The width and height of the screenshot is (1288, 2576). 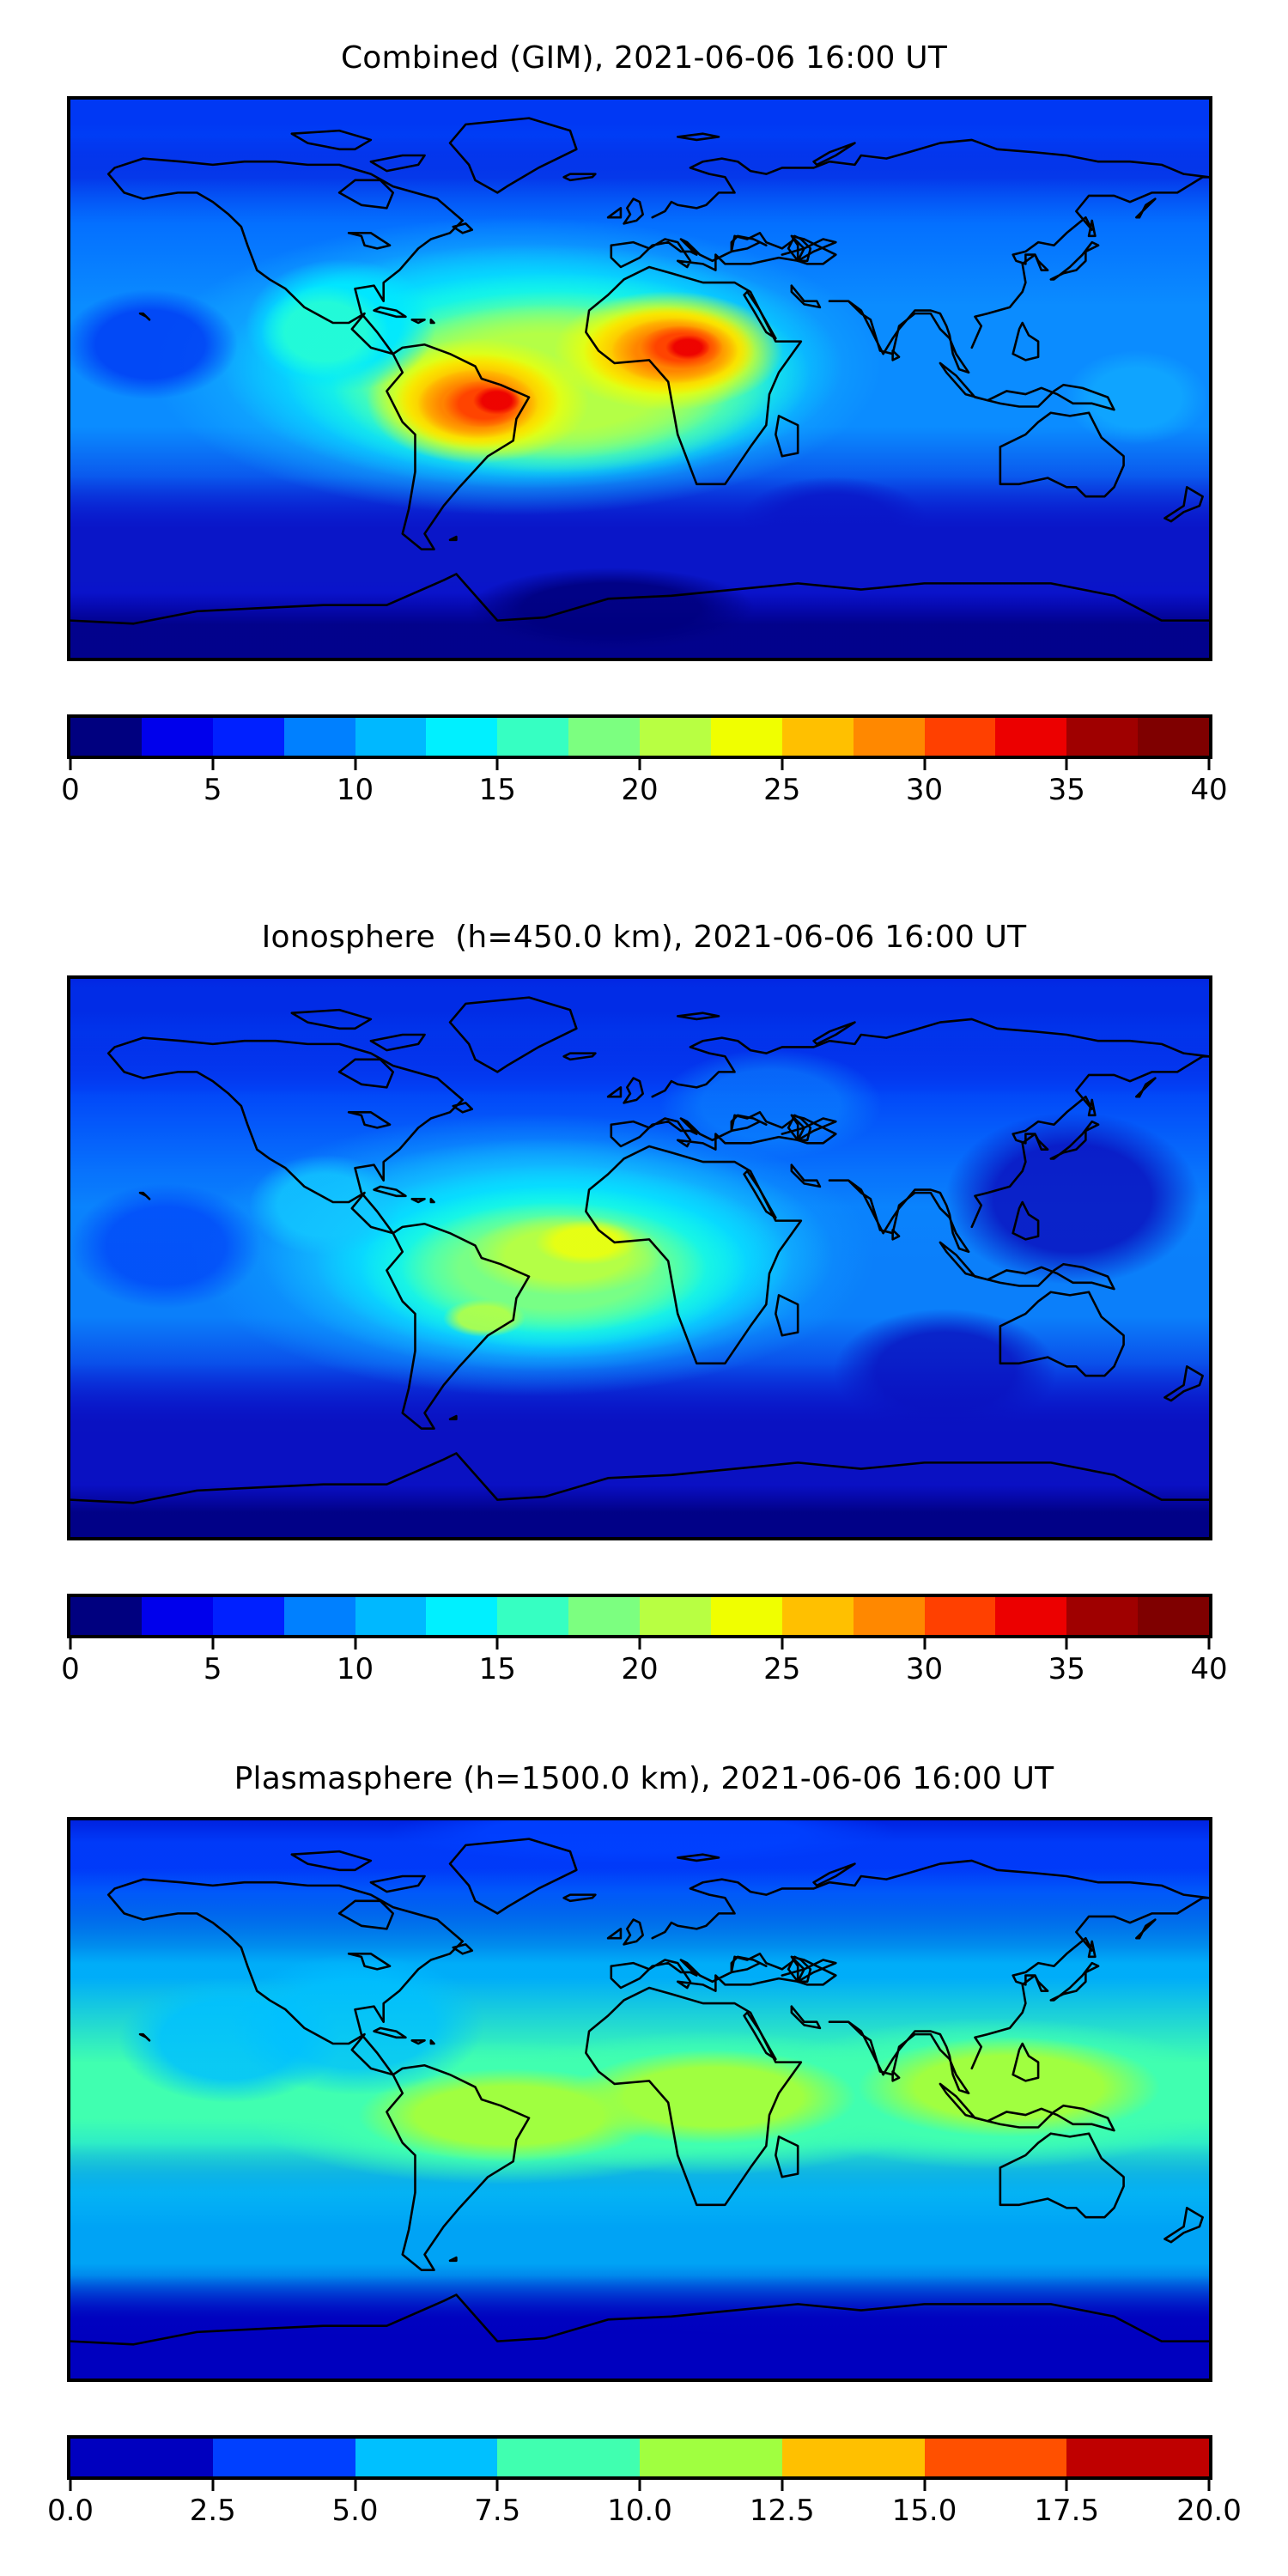 I want to click on colorbar-tick-label: 10.0, so click(x=640, y=2511).